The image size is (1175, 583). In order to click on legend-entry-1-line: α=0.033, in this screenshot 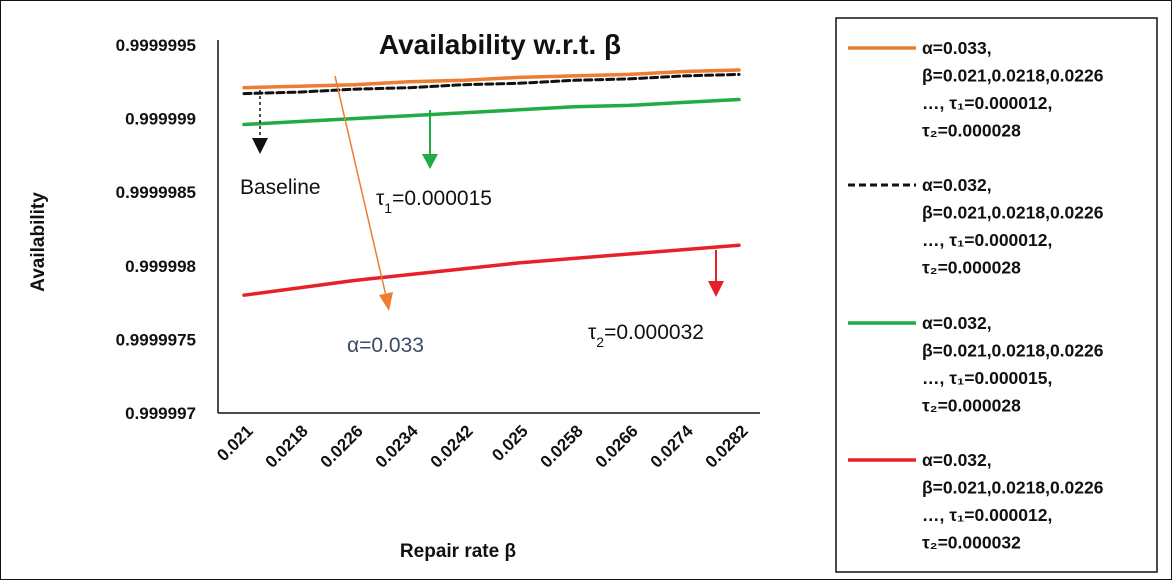, I will do `click(957, 48)`.